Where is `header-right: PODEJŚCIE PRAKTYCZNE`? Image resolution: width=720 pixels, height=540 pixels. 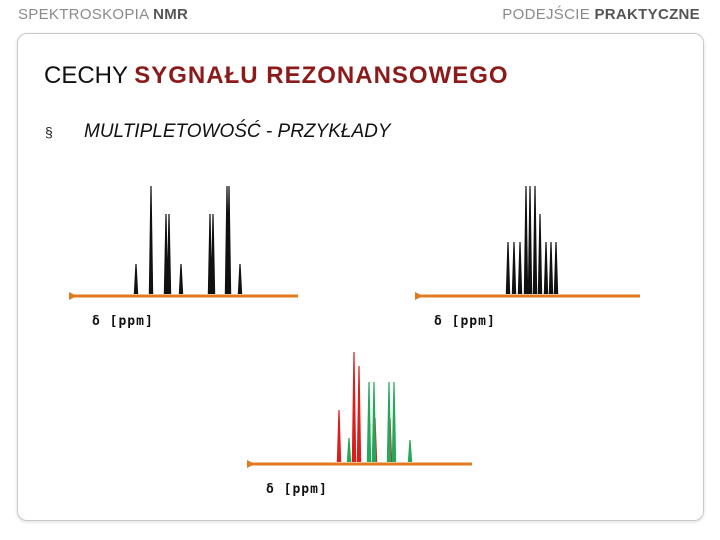 header-right: PODEJŚCIE PRAKTYCZNE is located at coordinates (601, 14).